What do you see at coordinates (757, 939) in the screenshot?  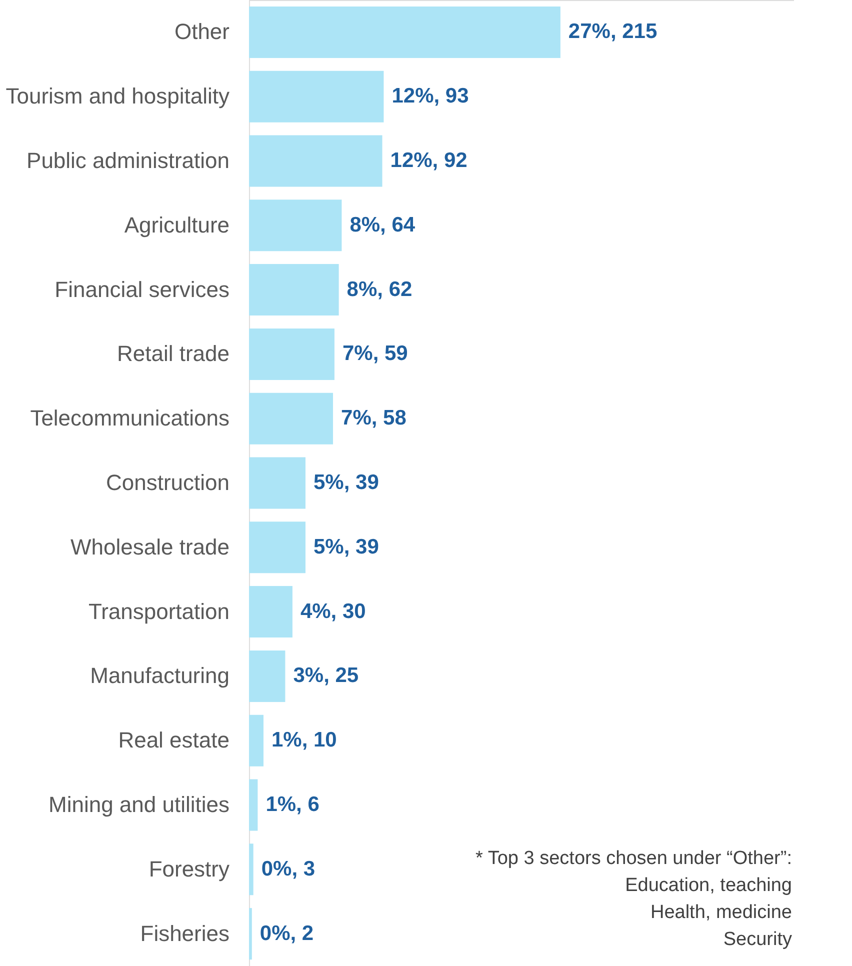 I see `text: Security` at bounding box center [757, 939].